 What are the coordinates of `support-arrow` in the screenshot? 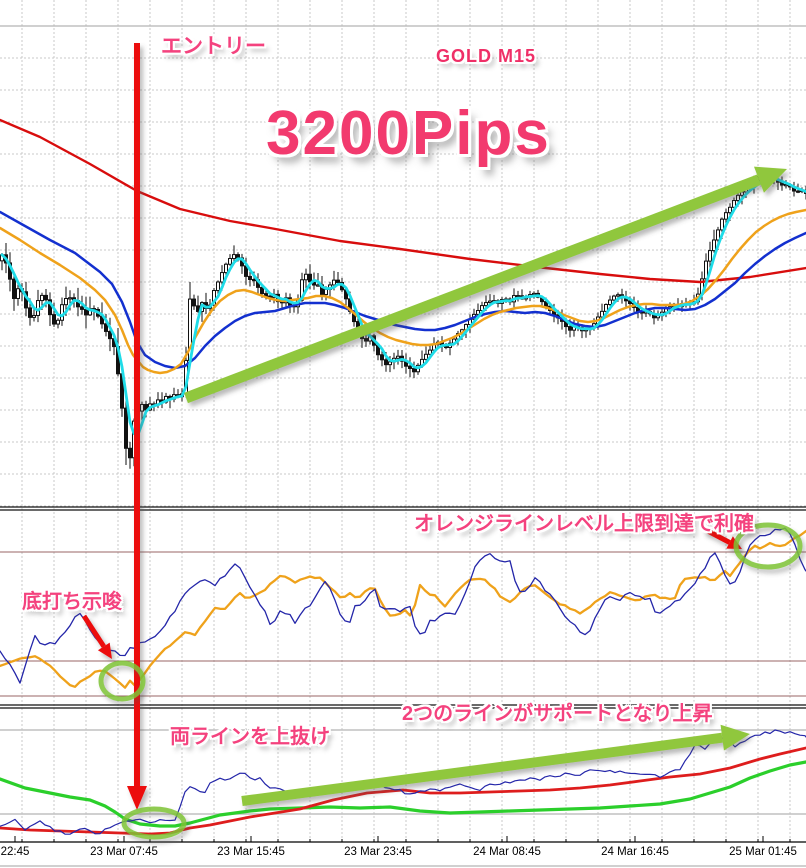 It's located at (495, 765).